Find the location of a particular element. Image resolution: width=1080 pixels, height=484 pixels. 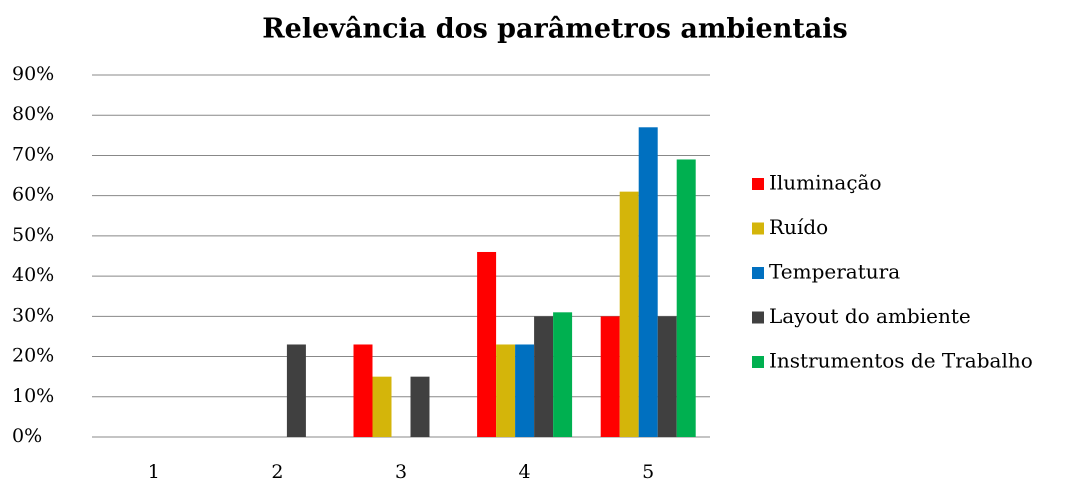

y-tick-label: 30% is located at coordinates (33, 315).